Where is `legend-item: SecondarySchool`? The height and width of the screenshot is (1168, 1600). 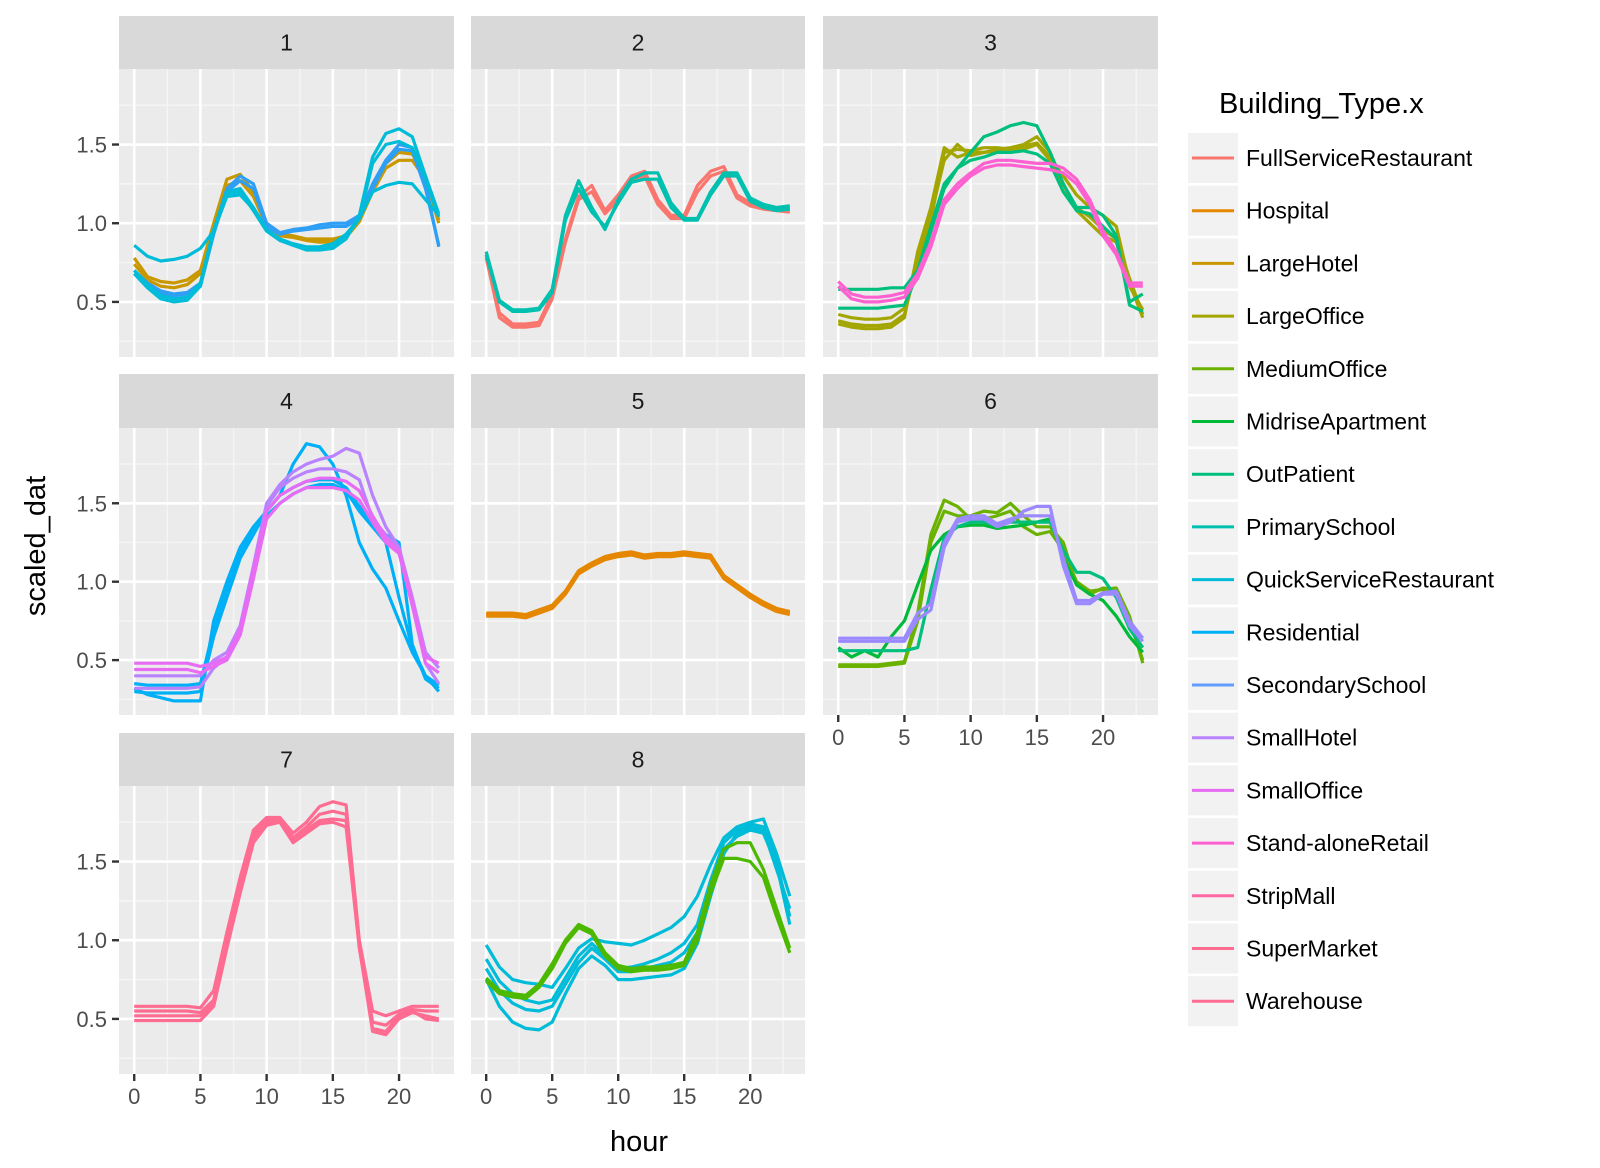
legend-item: SecondarySchool is located at coordinates (1307, 685).